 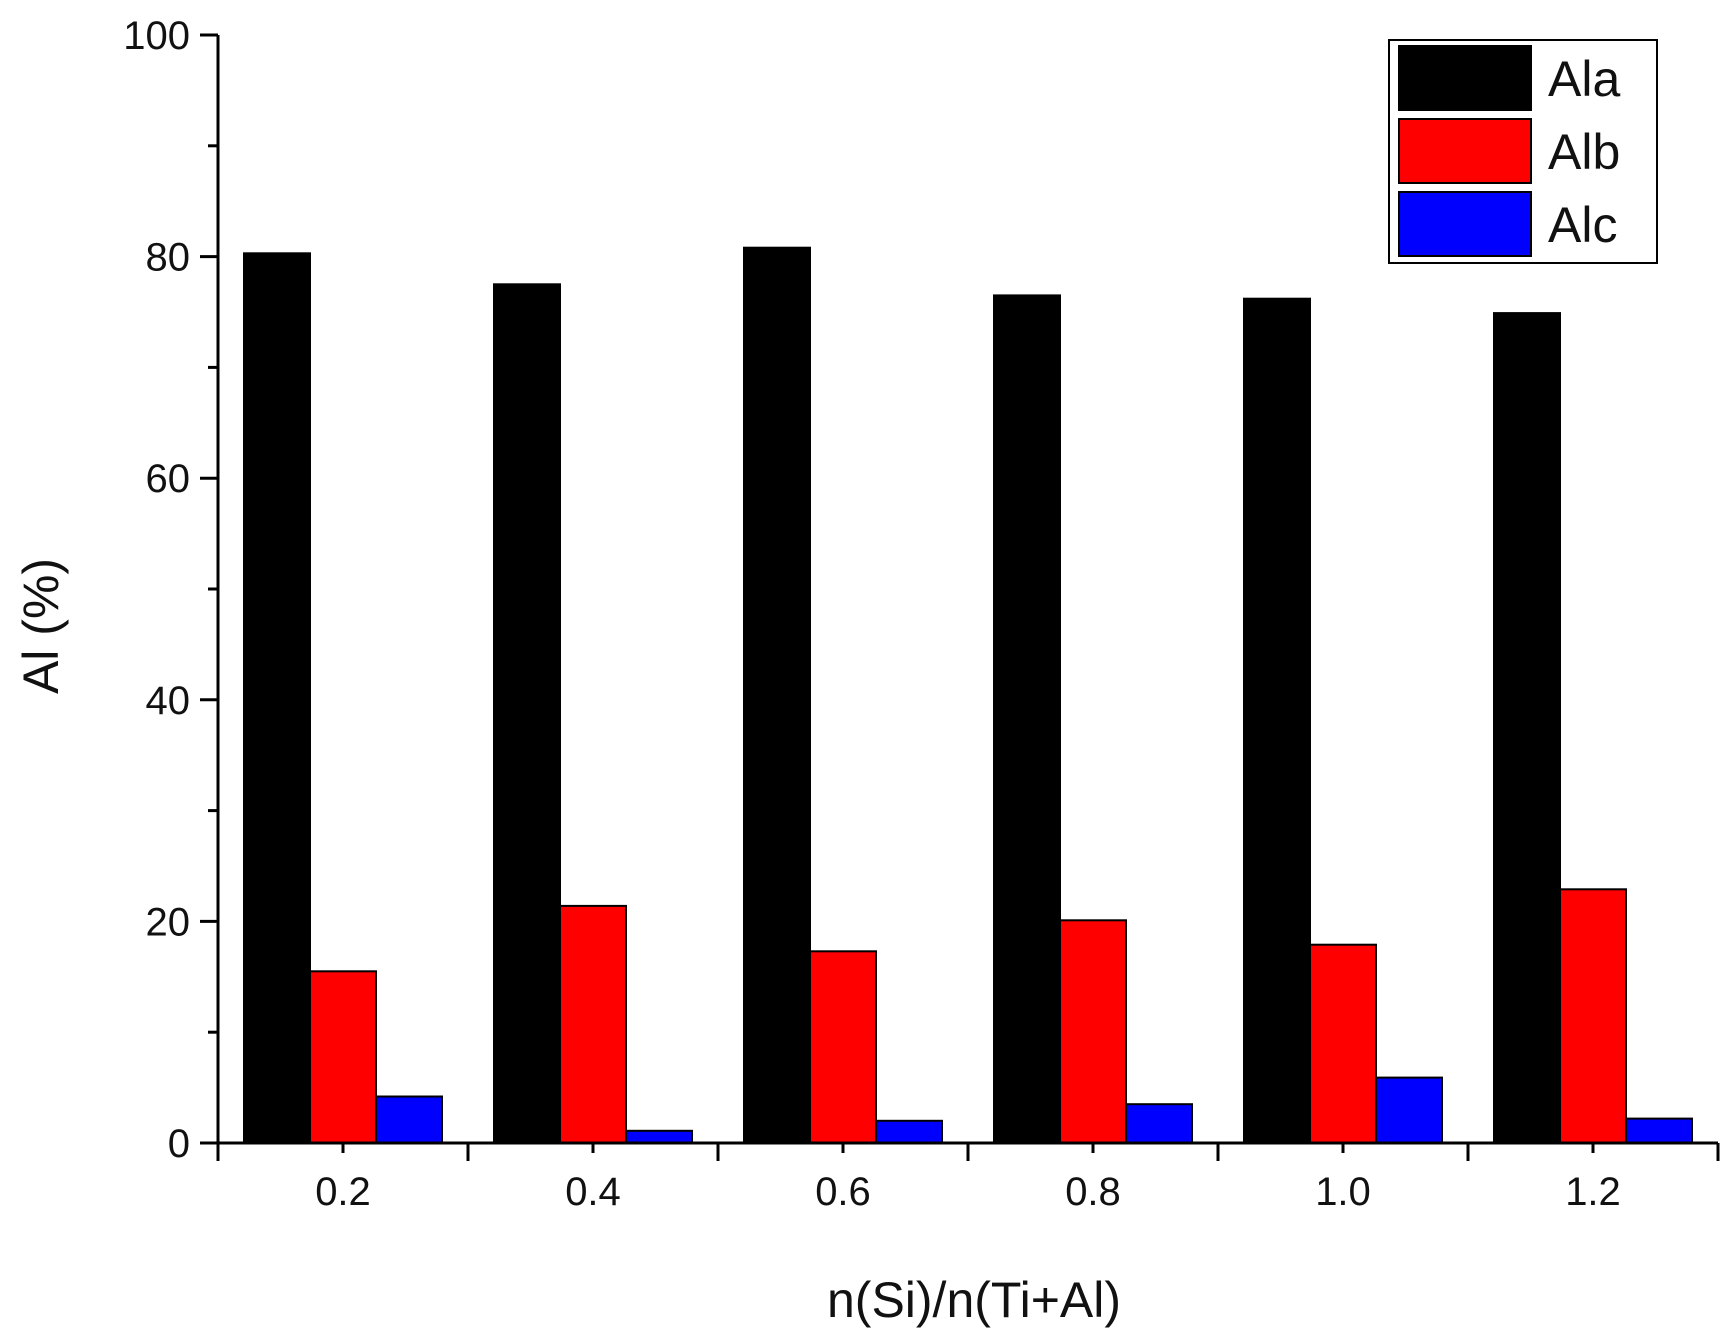 What do you see at coordinates (843, 1192) in the screenshot?
I see `x-tick-label-0.6: 0.6` at bounding box center [843, 1192].